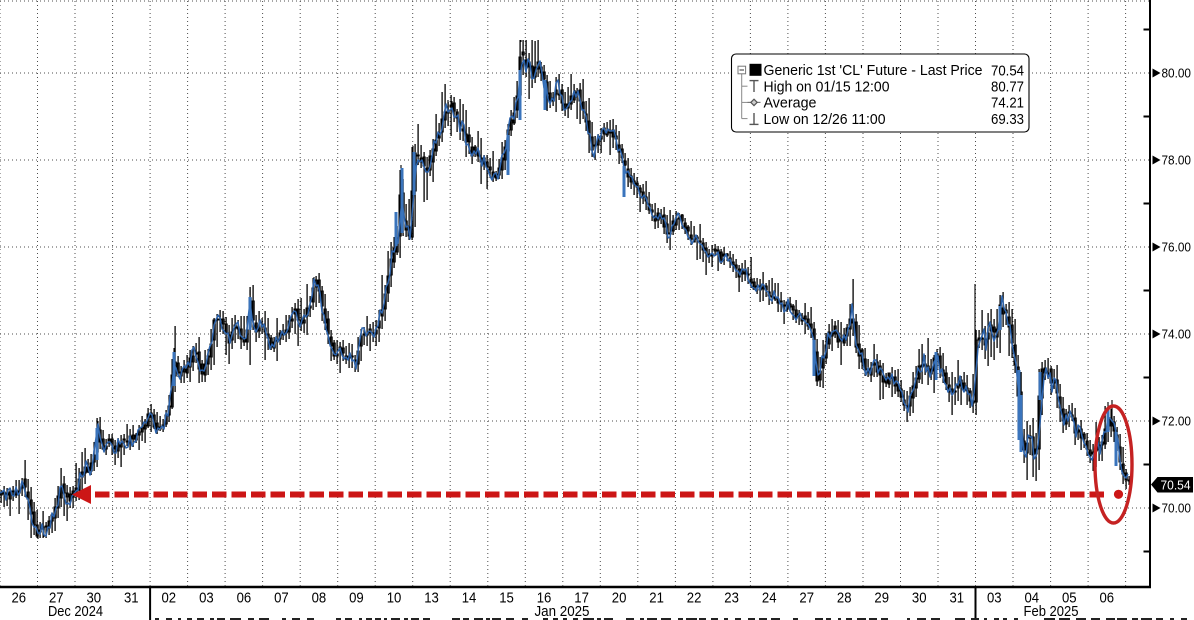 The image size is (1194, 620). I want to click on svg-text: 76.00, so click(1177, 247).